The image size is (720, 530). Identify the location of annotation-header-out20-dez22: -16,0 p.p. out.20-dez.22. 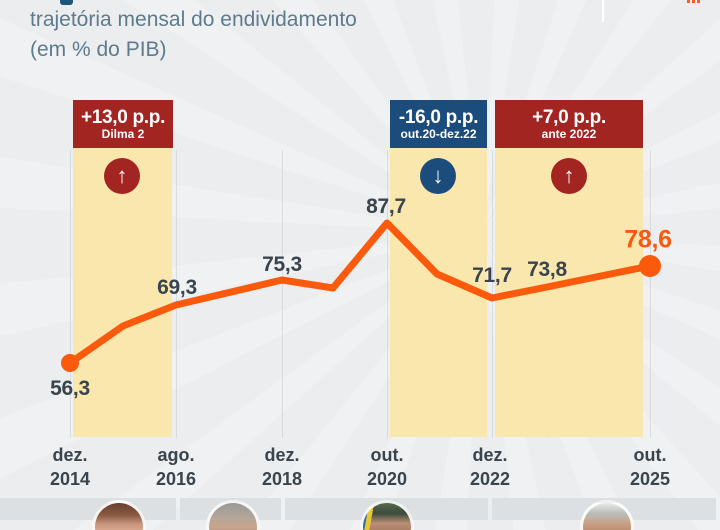
(438, 124).